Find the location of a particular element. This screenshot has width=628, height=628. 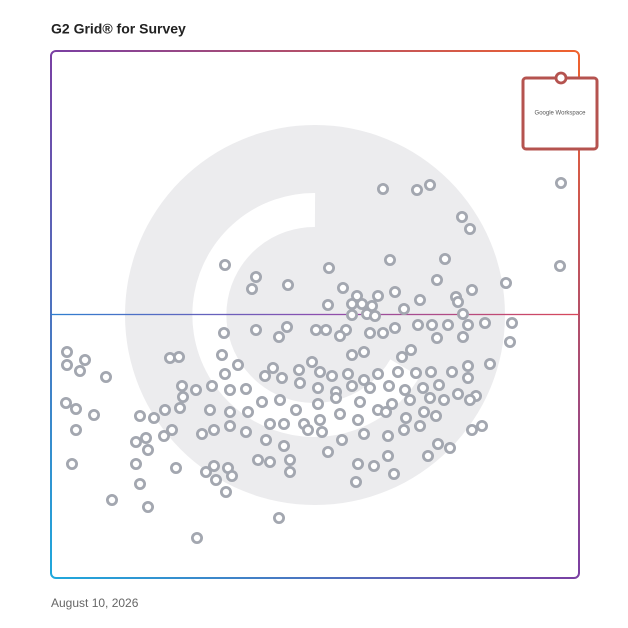

date: August 10, 2026 is located at coordinates (95, 603).